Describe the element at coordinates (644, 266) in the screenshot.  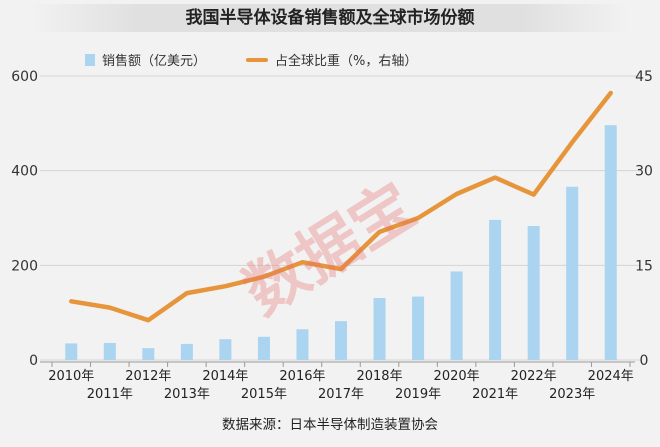
I see `y-right-tick-label: 15` at that location.